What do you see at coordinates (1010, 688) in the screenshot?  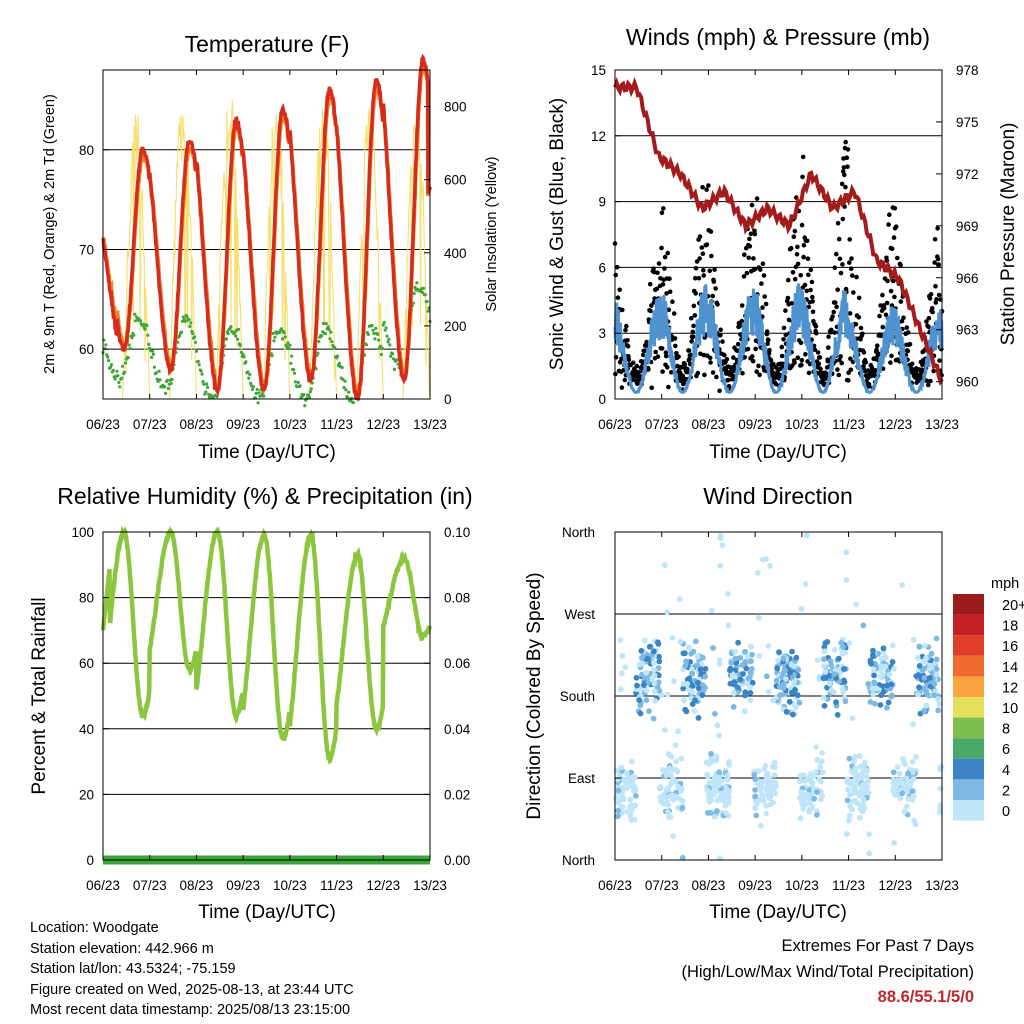 I see `legend-label: 12` at bounding box center [1010, 688].